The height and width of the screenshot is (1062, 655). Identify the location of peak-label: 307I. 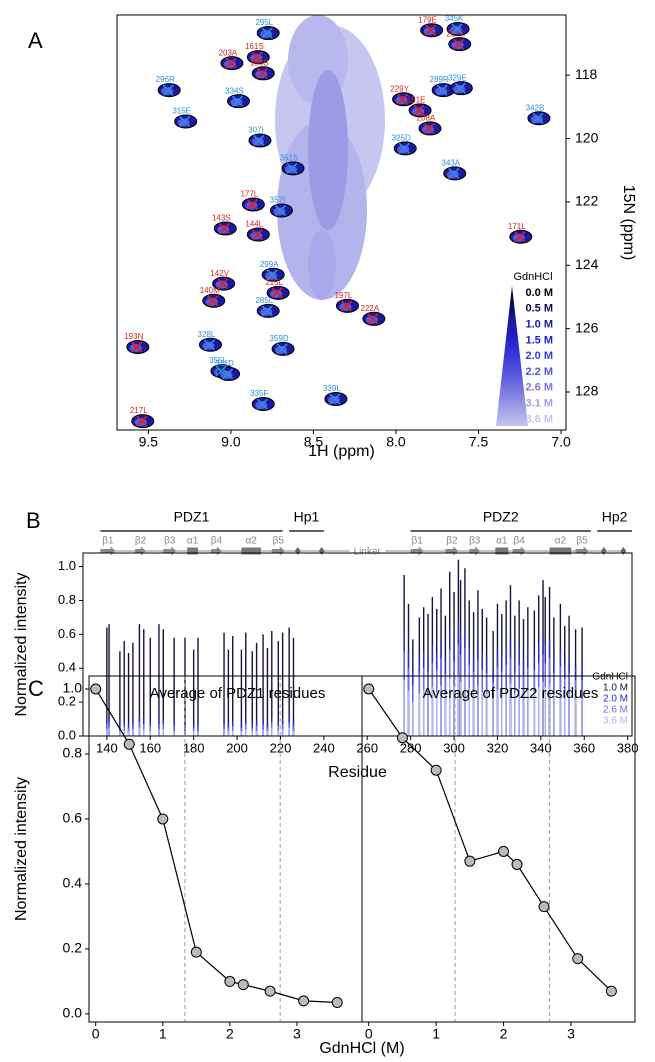
(256, 130).